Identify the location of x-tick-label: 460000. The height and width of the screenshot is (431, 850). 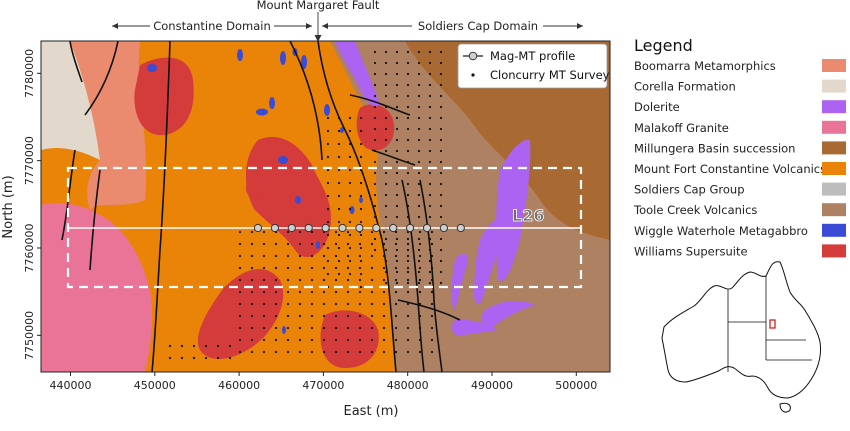
(239, 385).